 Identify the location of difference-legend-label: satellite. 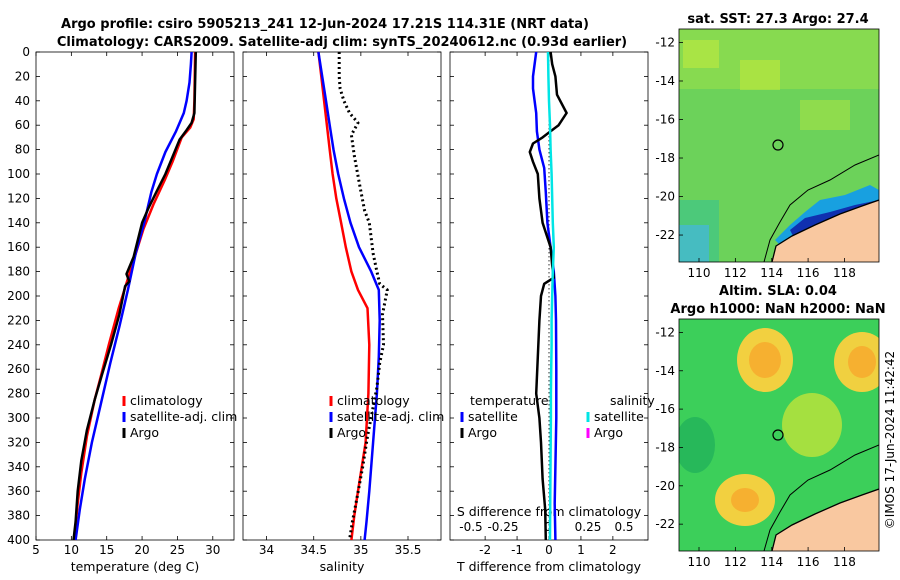
(619, 416).